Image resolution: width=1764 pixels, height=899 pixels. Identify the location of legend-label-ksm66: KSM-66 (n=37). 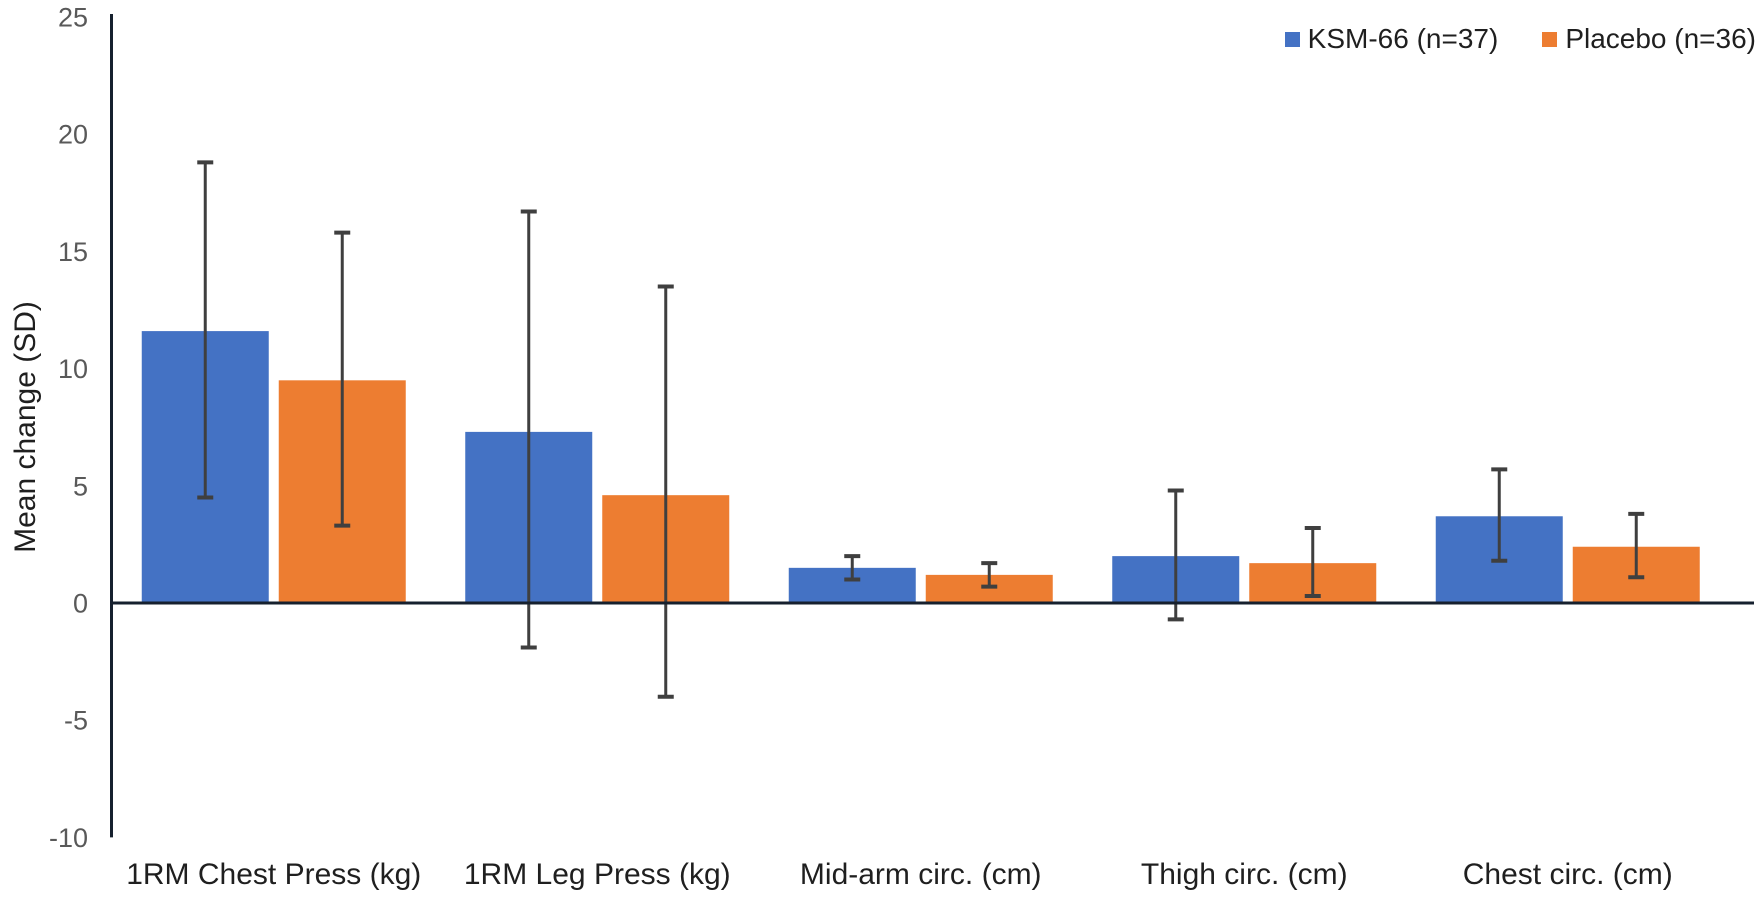
(1403, 38).